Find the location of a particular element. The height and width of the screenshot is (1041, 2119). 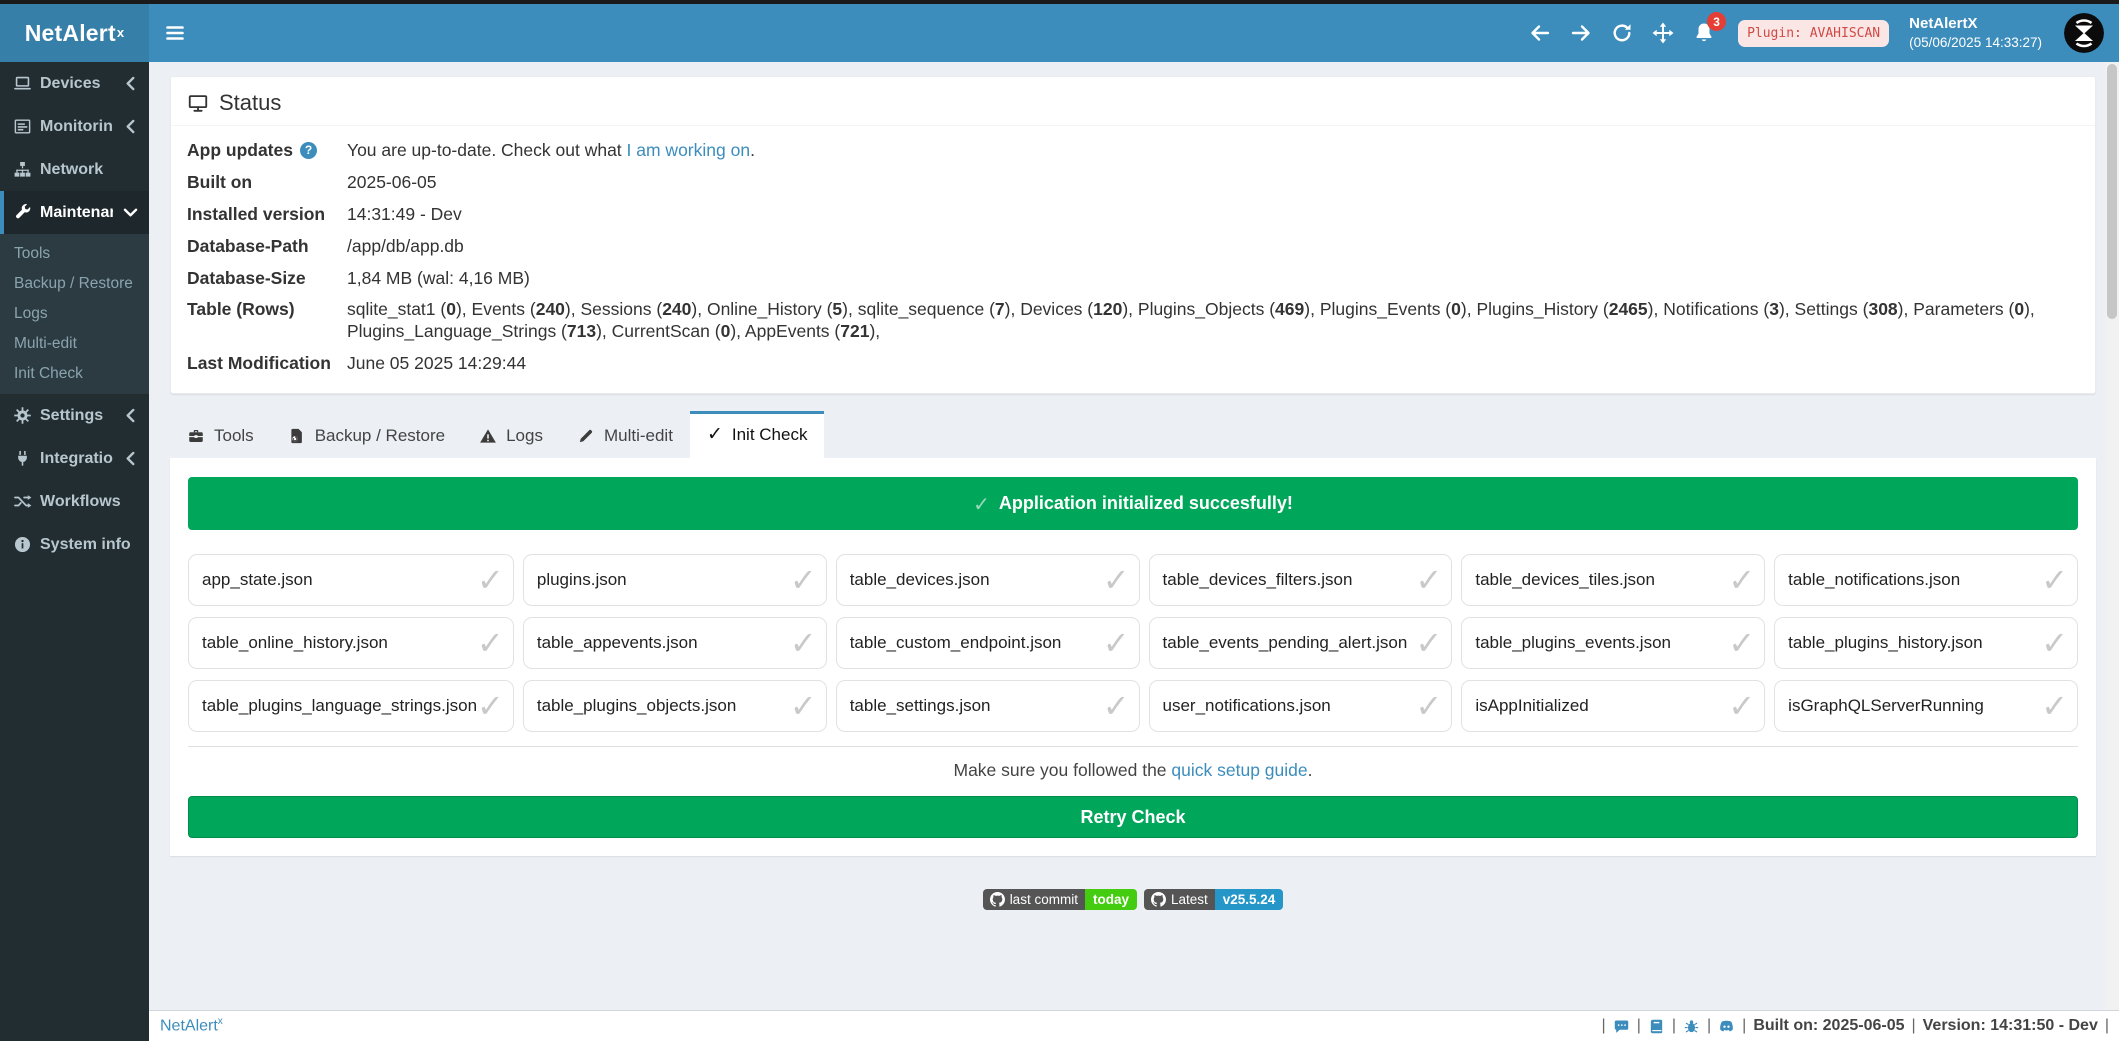

sidebar-item-system-info: System info is located at coordinates (74, 544).